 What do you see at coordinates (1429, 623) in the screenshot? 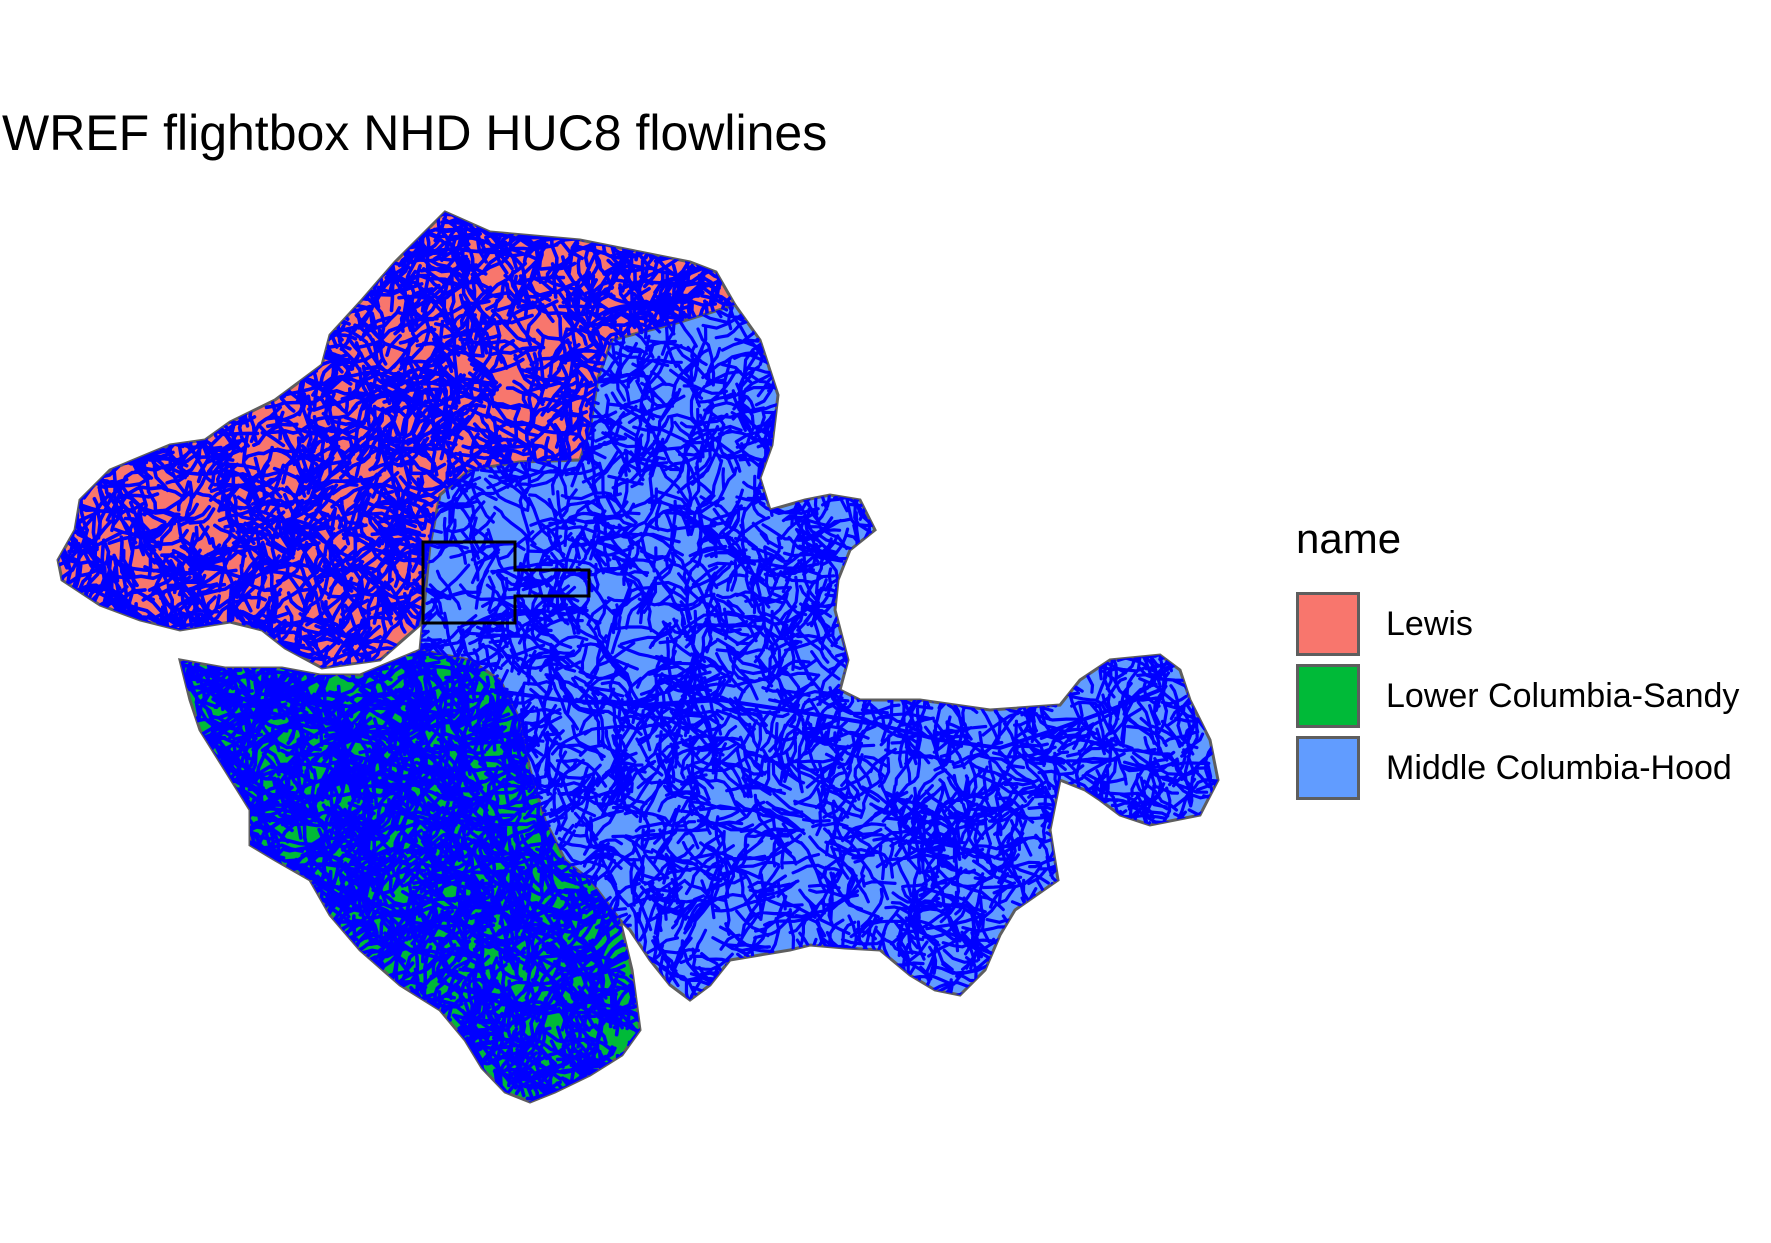
I see `legend-label-lewis: Lewis` at bounding box center [1429, 623].